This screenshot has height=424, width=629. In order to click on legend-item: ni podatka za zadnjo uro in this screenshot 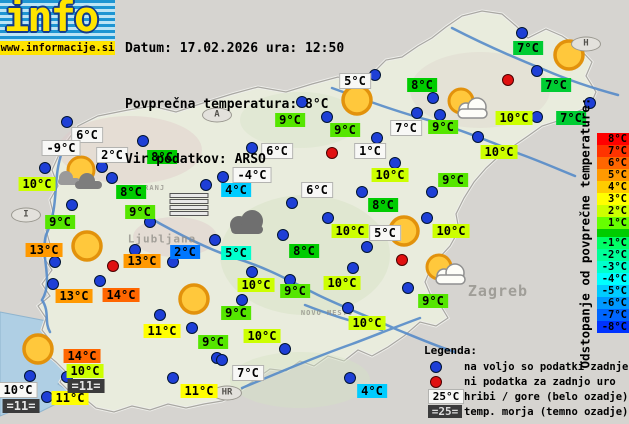, I will do `click(526, 381)`.